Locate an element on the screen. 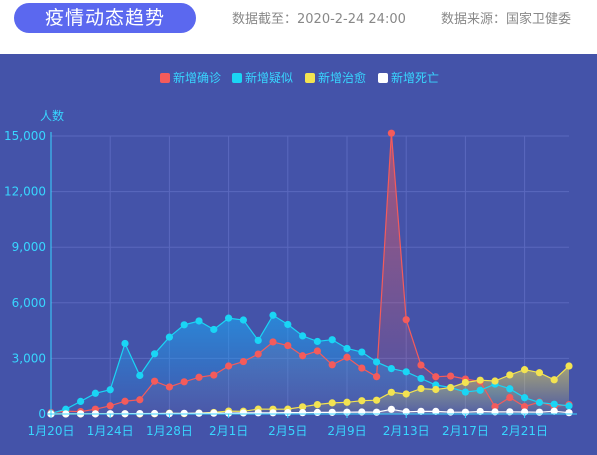 The width and height of the screenshot is (597, 455). legend-label-3: 新增死亡 is located at coordinates (415, 77).